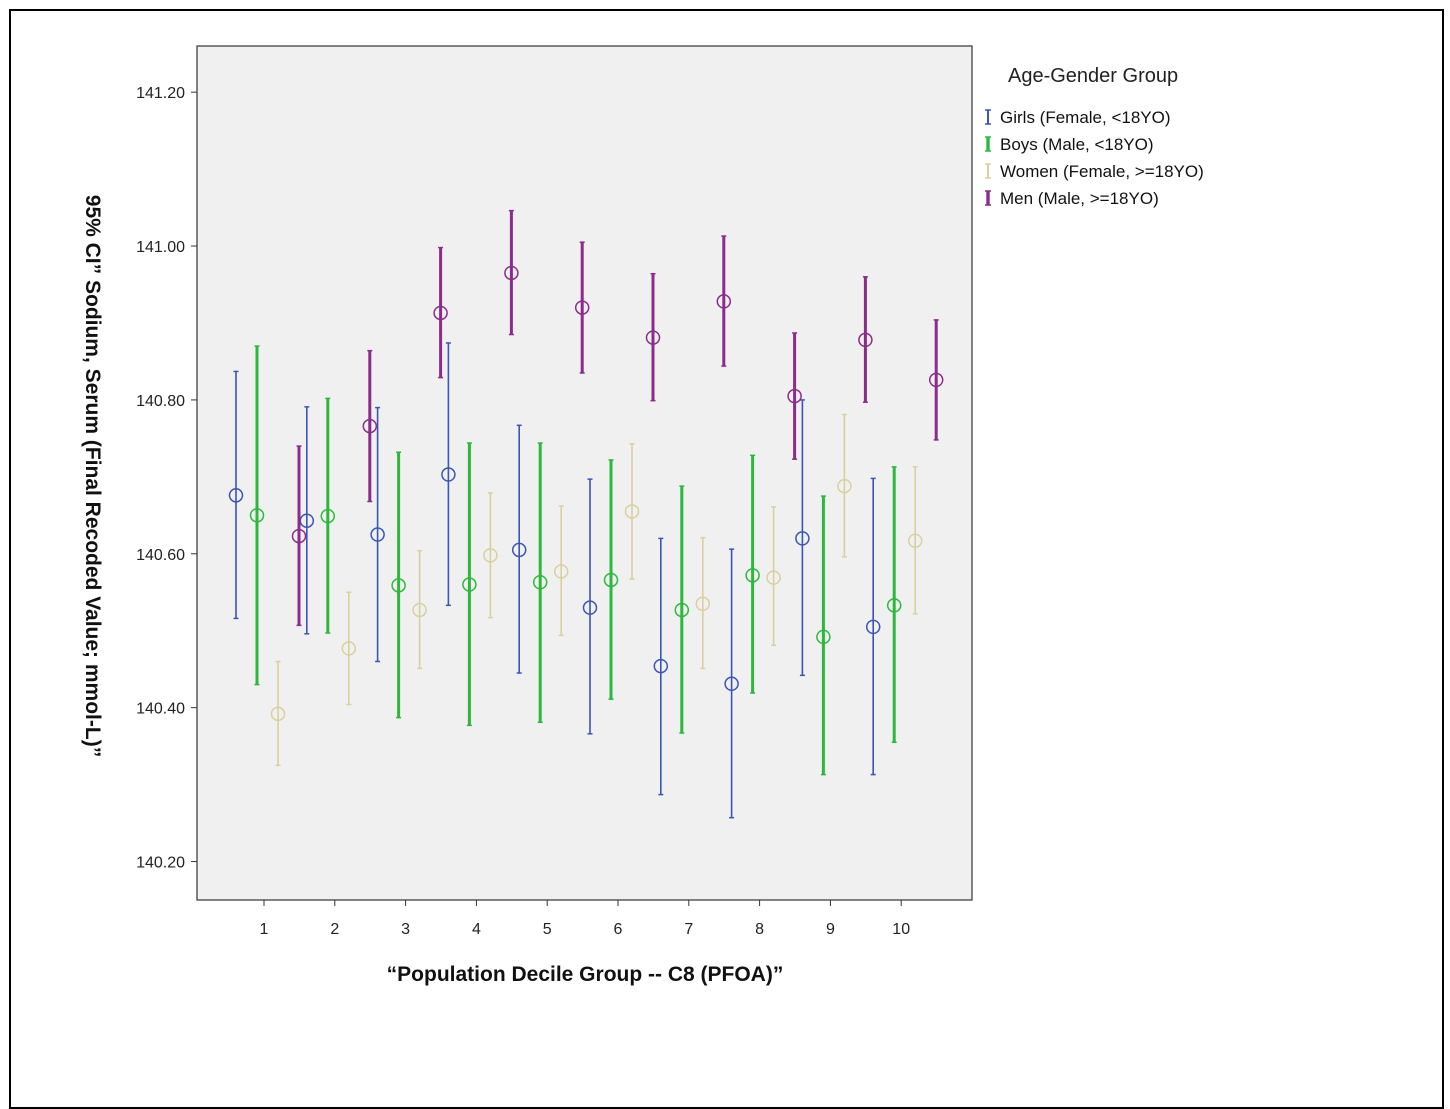 This screenshot has width=1450, height=1109. I want to click on y-tick-label: 140.80, so click(160, 401).